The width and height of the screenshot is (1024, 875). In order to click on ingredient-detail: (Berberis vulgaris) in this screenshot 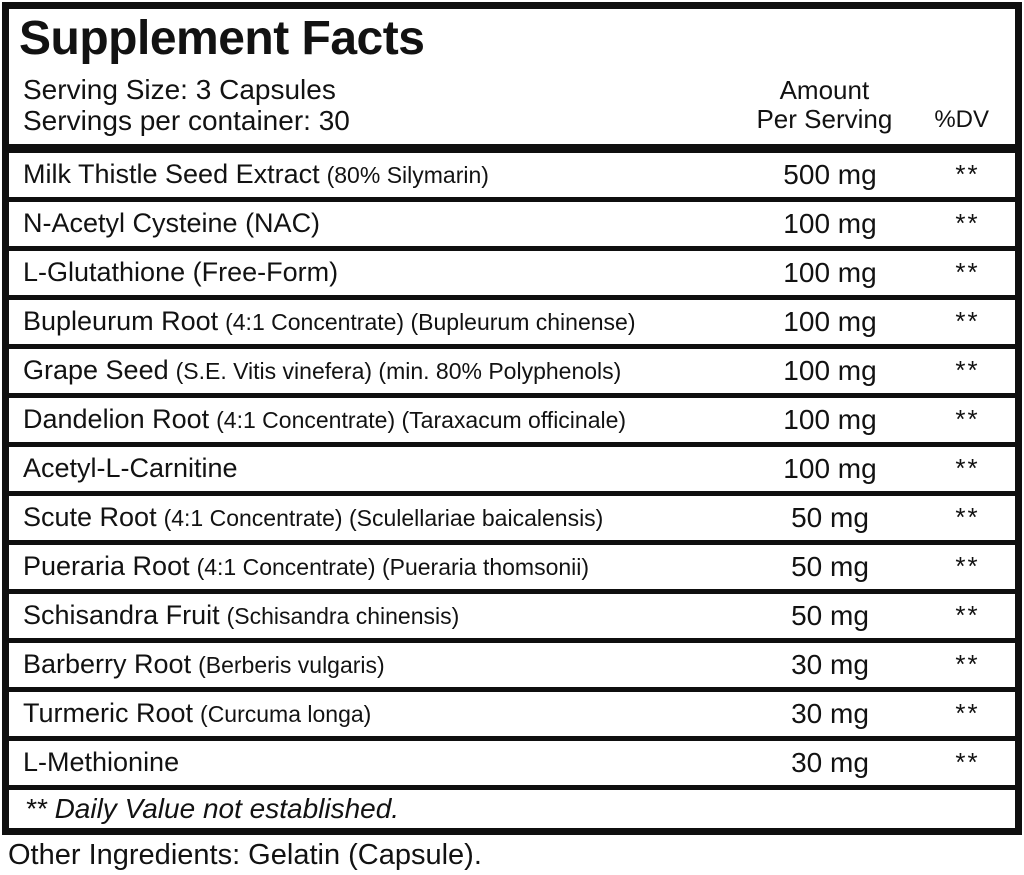, I will do `click(291, 665)`.